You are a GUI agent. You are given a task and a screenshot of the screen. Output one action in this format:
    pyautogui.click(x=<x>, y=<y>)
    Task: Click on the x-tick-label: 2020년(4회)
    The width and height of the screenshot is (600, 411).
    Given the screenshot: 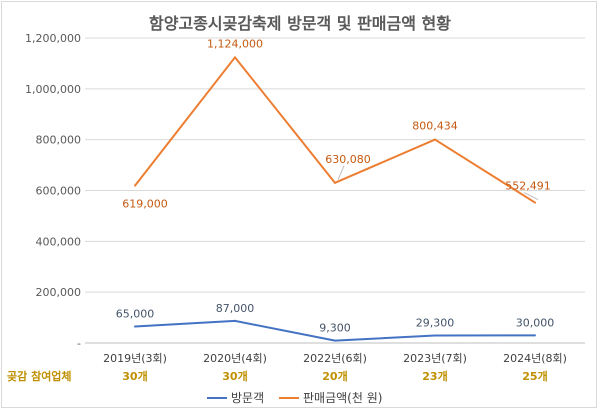 What is the action you would take?
    pyautogui.click(x=235, y=358)
    